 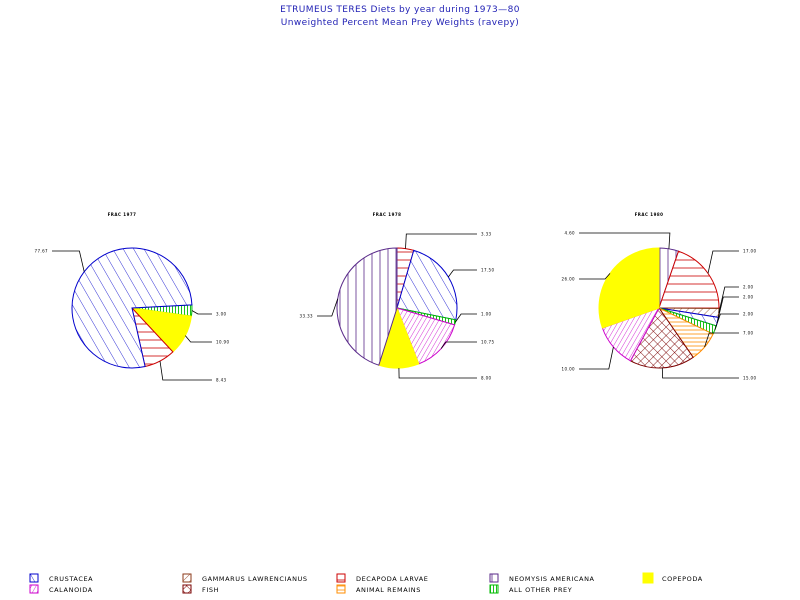 I want to click on slice-label: 26.00, so click(x=586, y=277).